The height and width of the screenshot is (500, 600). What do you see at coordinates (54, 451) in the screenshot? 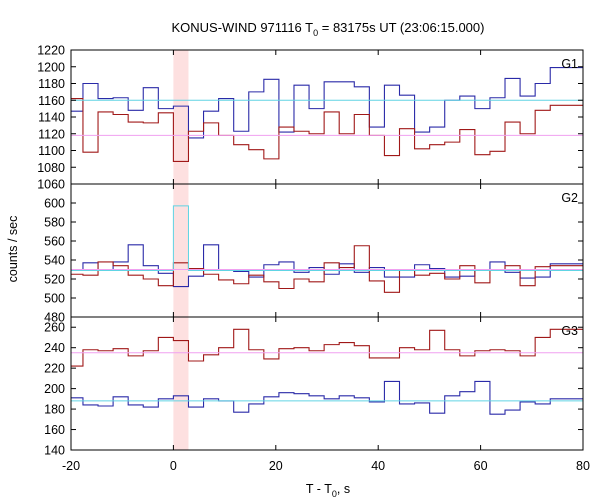
I see `y-tick-label: 140` at bounding box center [54, 451].